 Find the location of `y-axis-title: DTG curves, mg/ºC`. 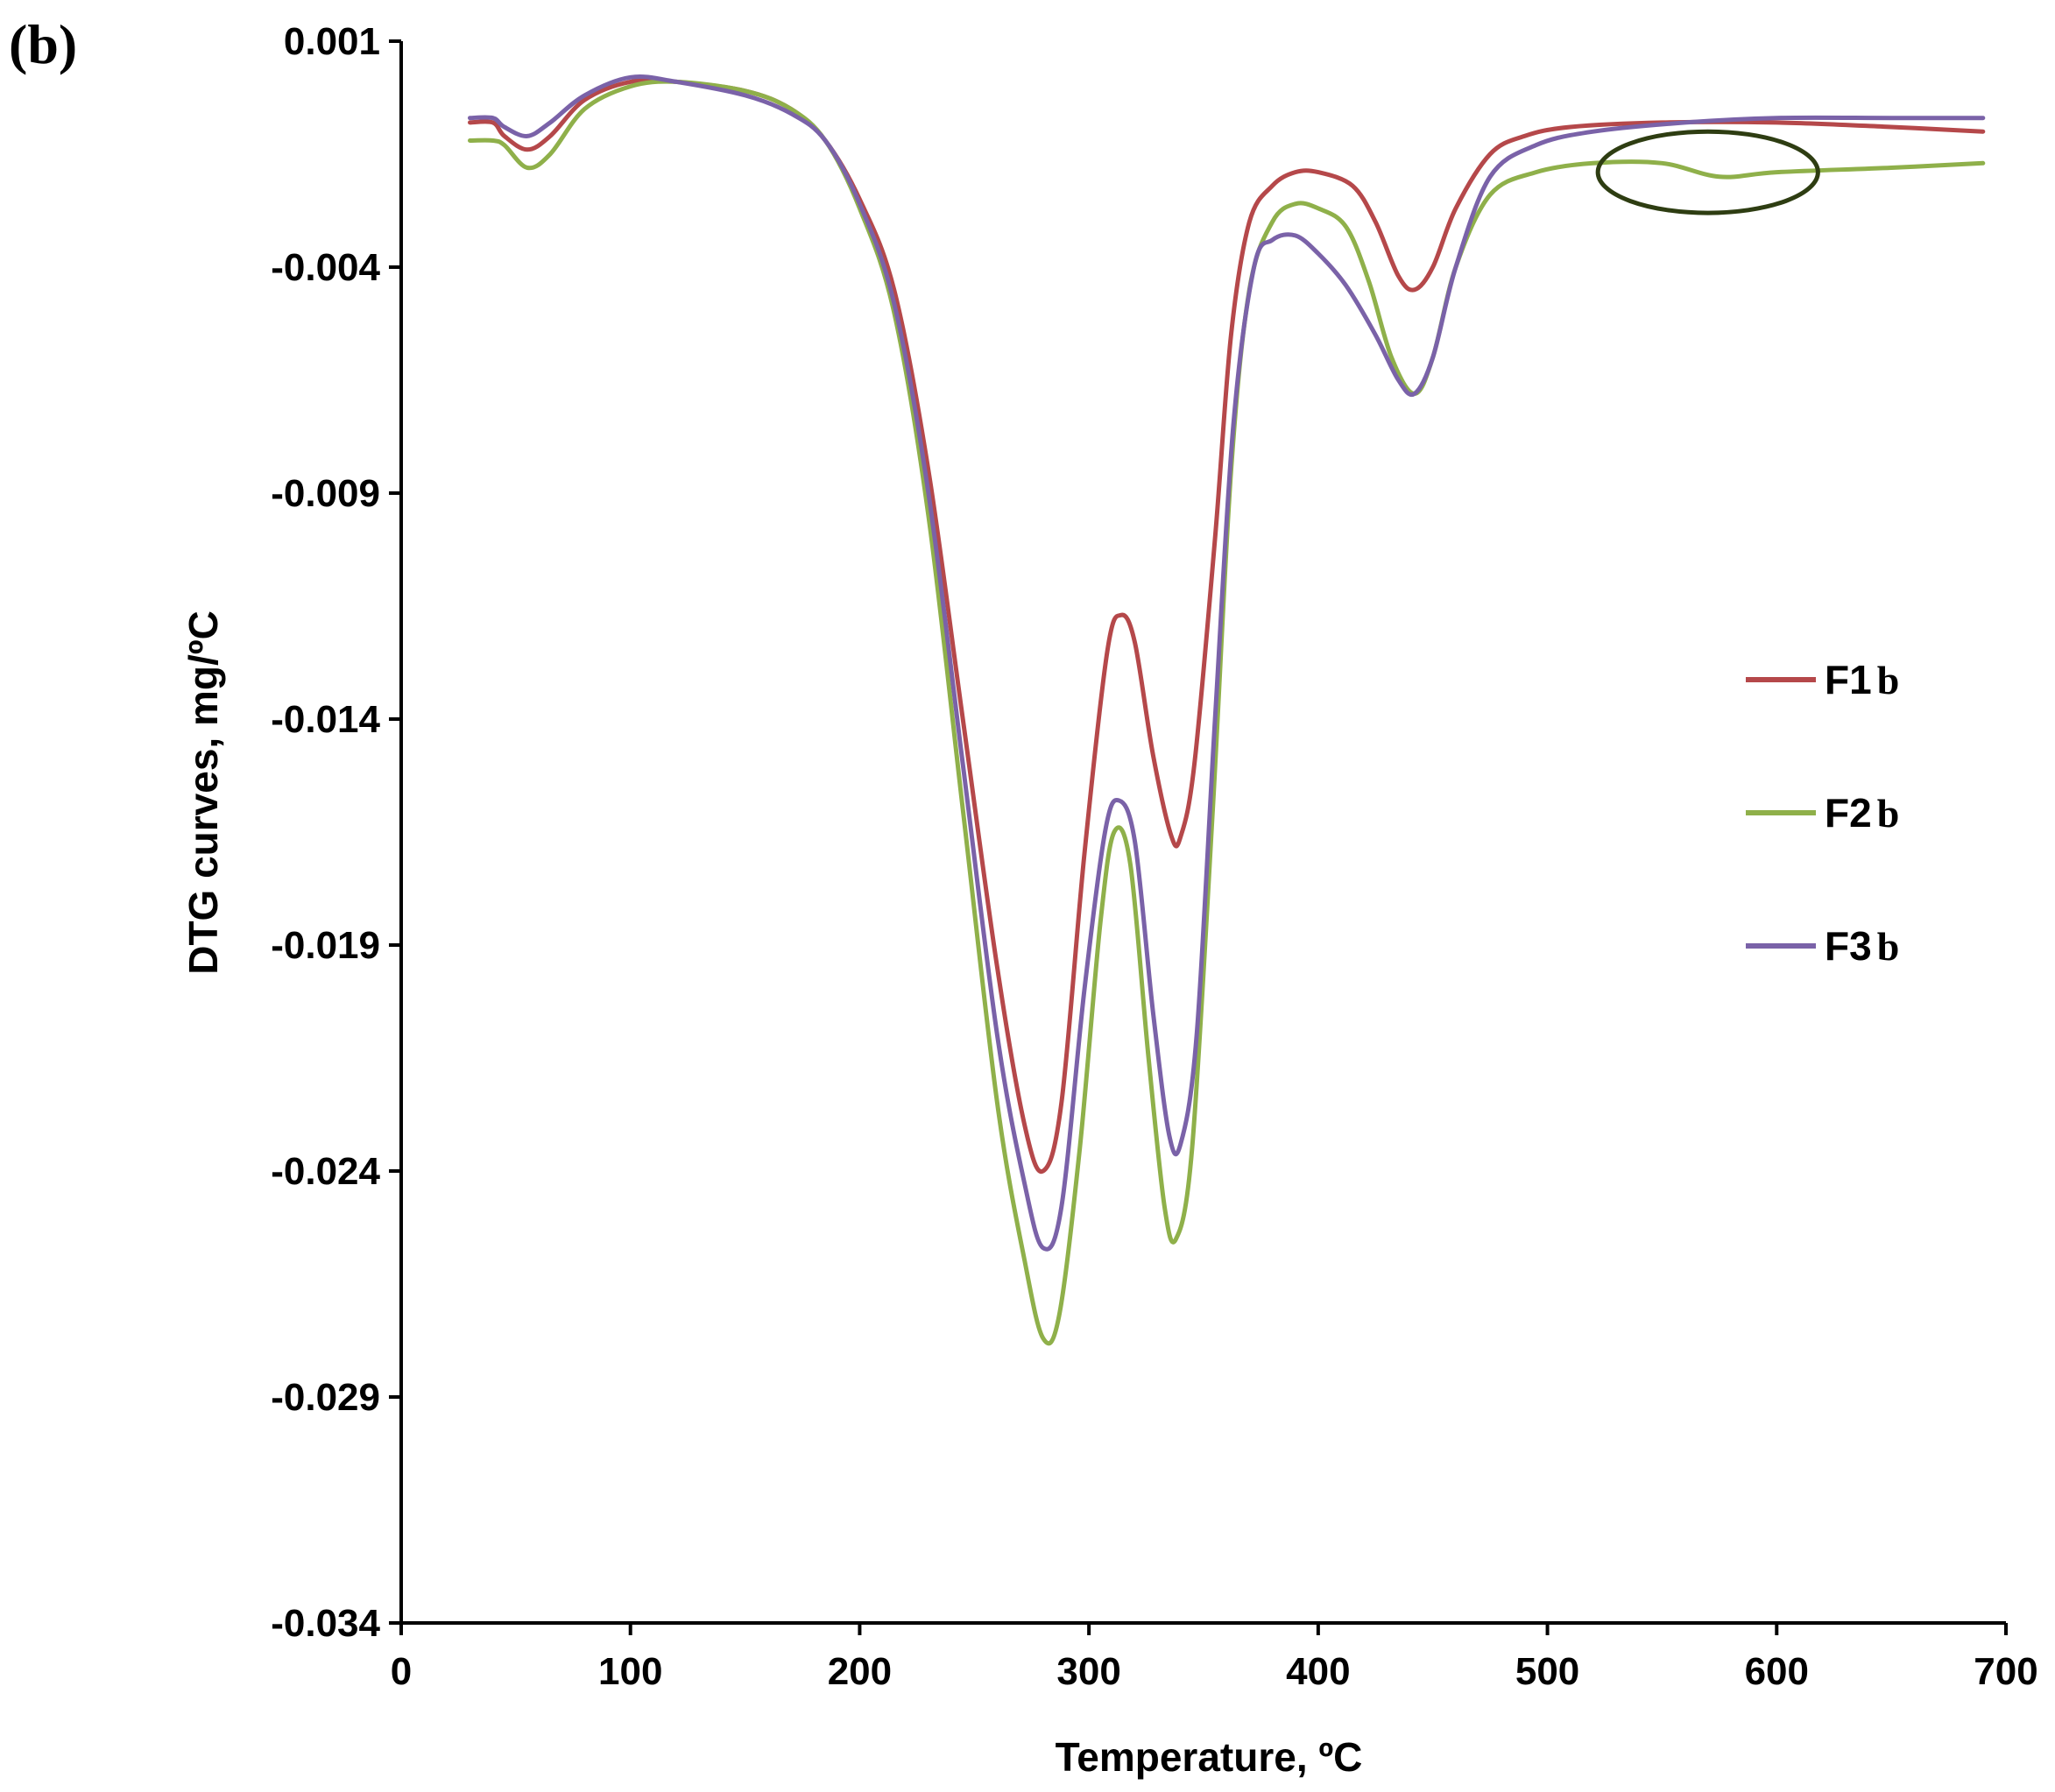

y-axis-title: DTG curves, mg/ºC is located at coordinates (203, 792).